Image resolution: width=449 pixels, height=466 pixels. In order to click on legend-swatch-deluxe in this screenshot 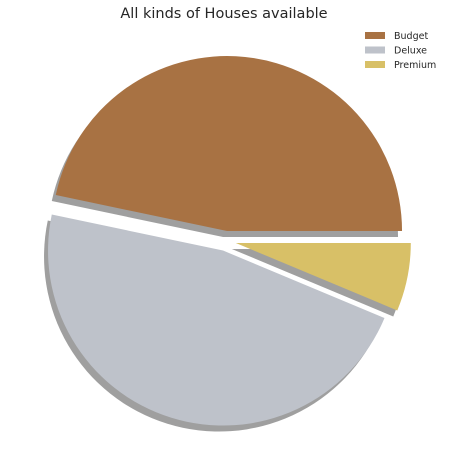, I will do `click(375, 50)`.